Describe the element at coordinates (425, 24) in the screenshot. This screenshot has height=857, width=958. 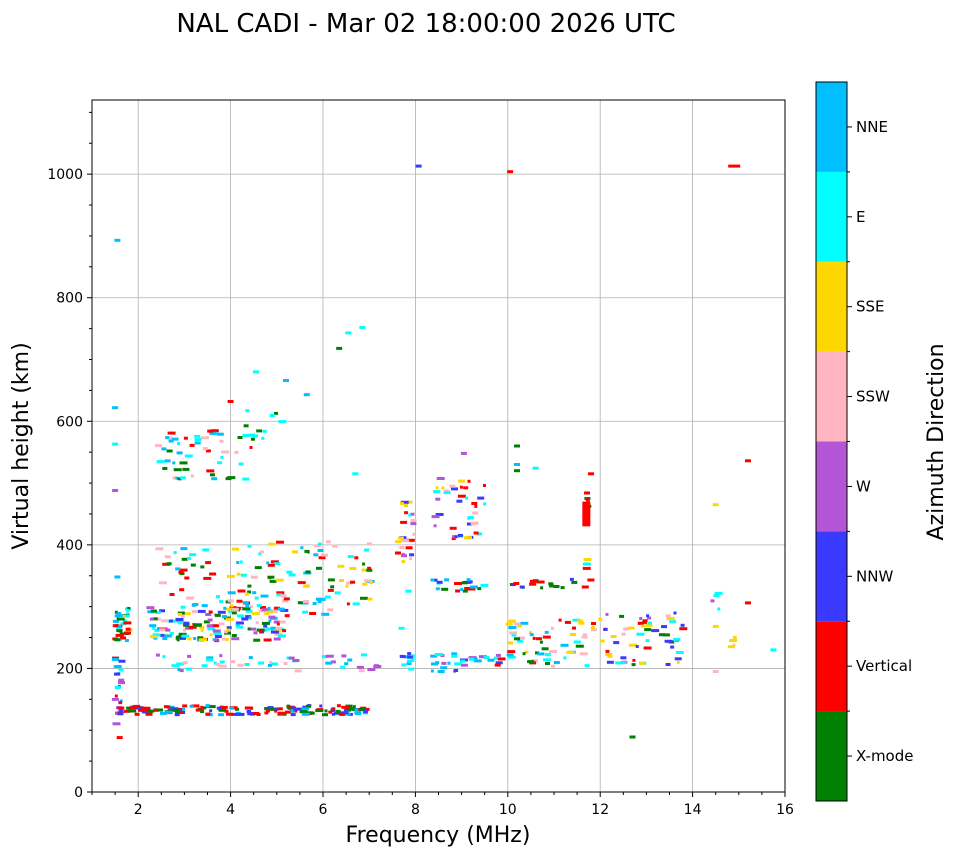
I see `chart-title: NAL CADI - Mar 02 18:00:00 2026 UTC` at that location.